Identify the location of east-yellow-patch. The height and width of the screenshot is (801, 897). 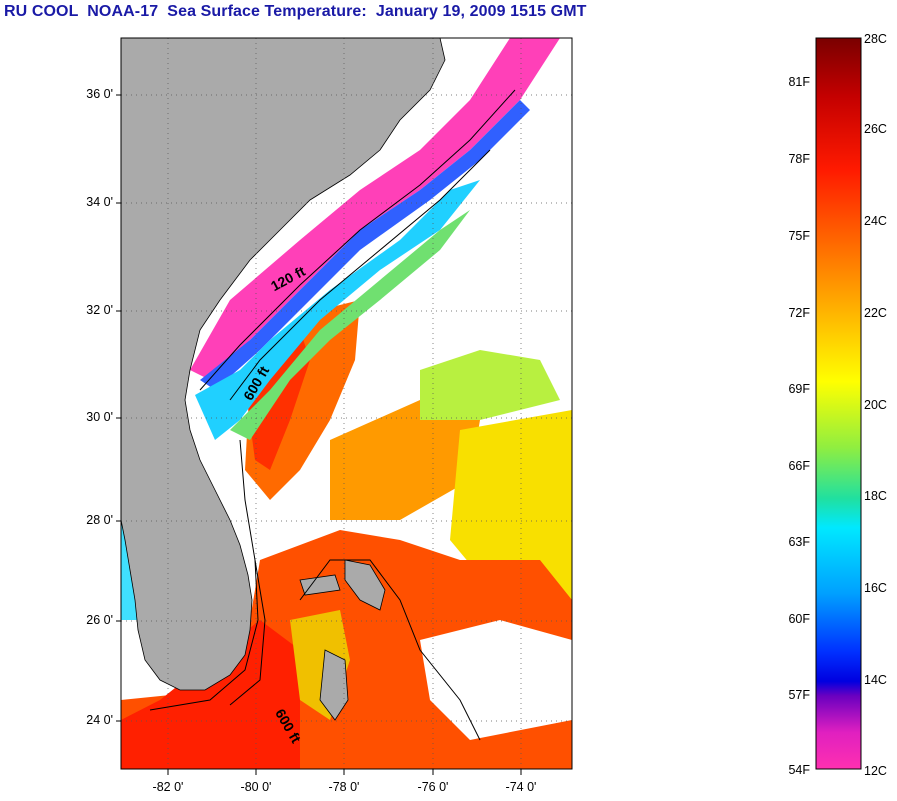
(511, 505).